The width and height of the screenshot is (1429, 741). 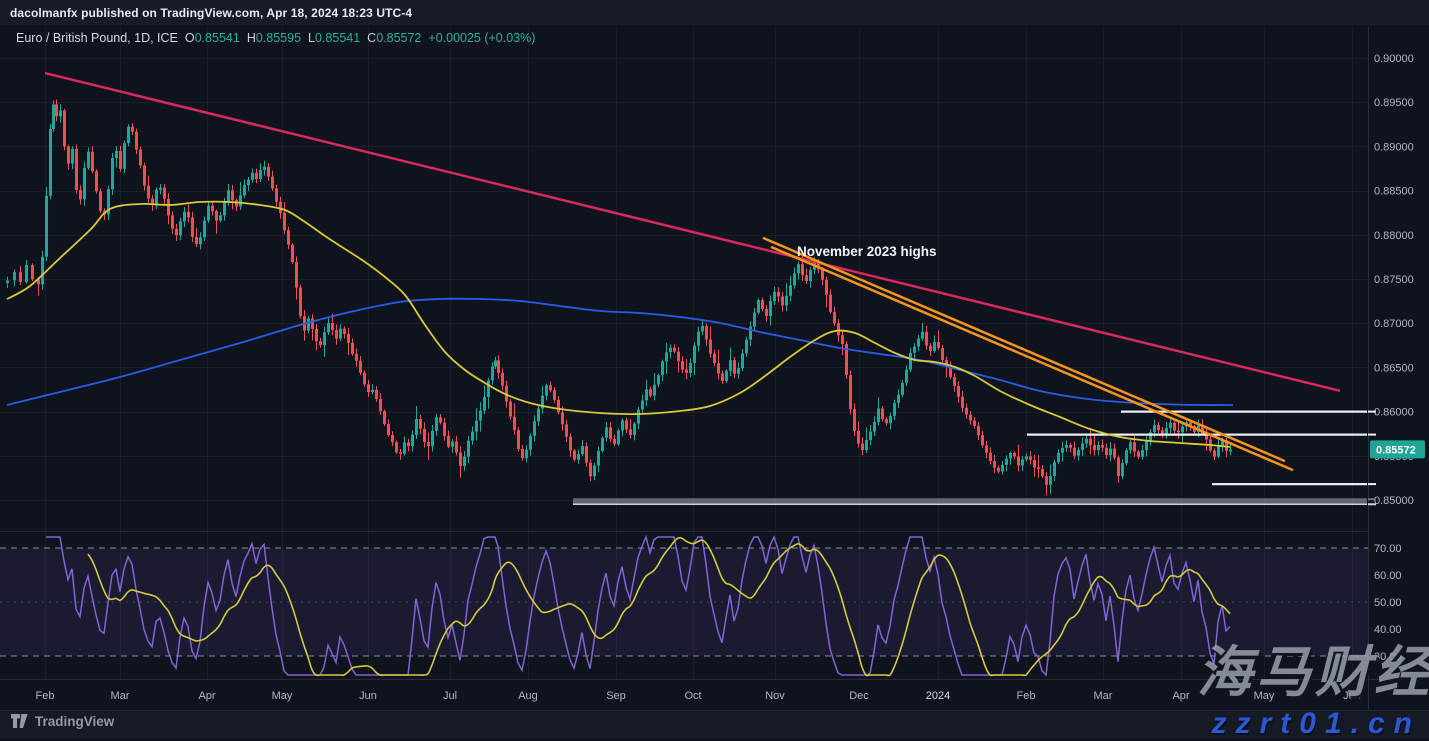 What do you see at coordinates (482, 38) in the screenshot?
I see `change-value: +0.00025 (+0.03%)` at bounding box center [482, 38].